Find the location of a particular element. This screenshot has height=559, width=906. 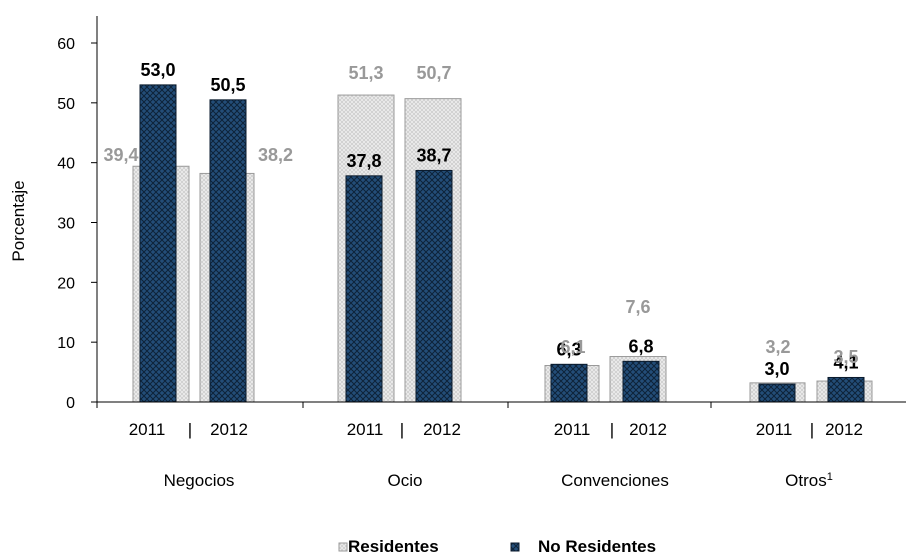

data-label-residentes: 6,1 is located at coordinates (572, 347).